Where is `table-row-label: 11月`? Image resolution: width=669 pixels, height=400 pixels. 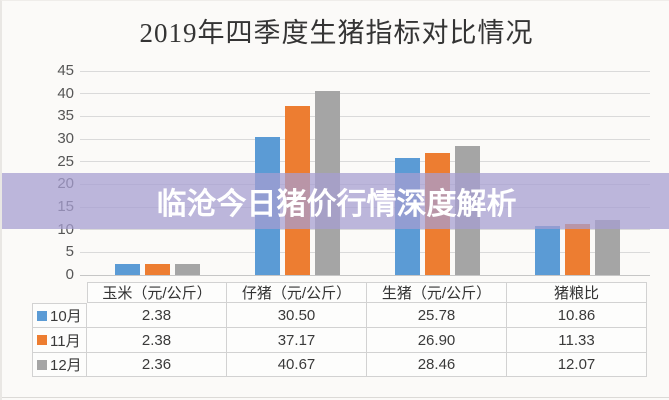 table-row-label: 11月 is located at coordinates (59, 340).